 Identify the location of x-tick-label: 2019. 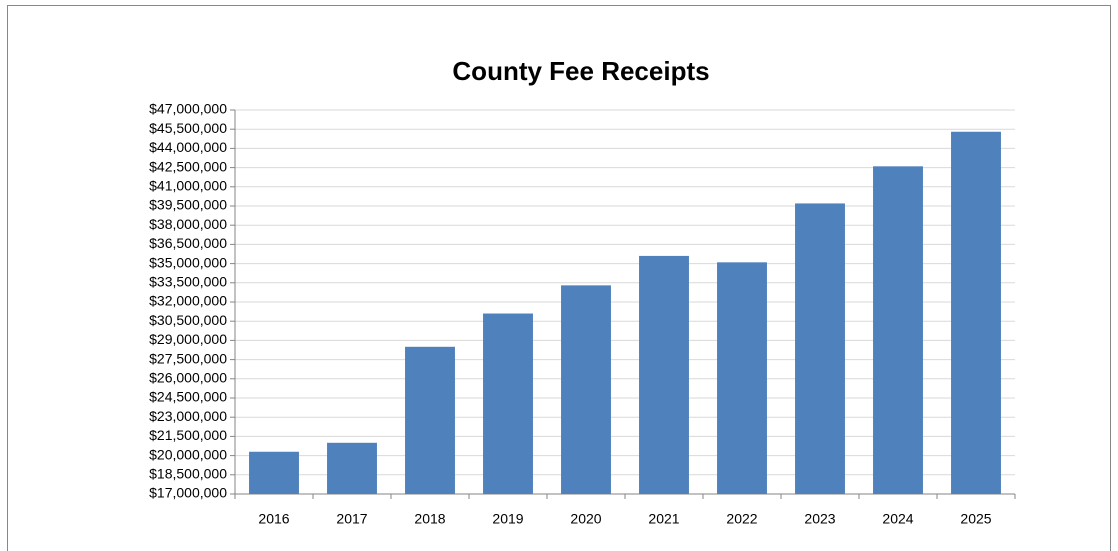
(507, 519).